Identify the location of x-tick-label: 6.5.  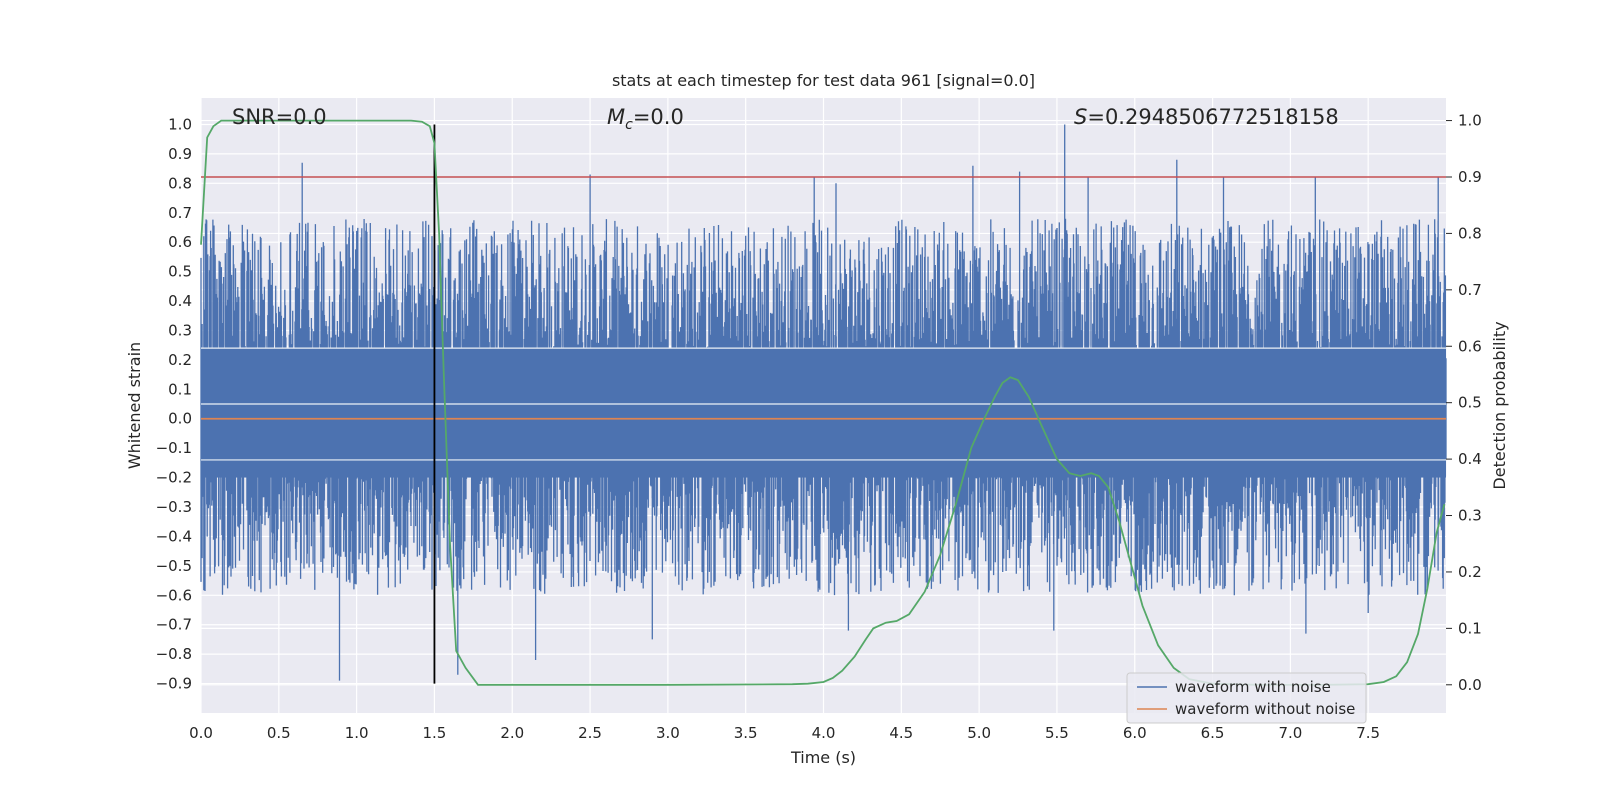
(1213, 733).